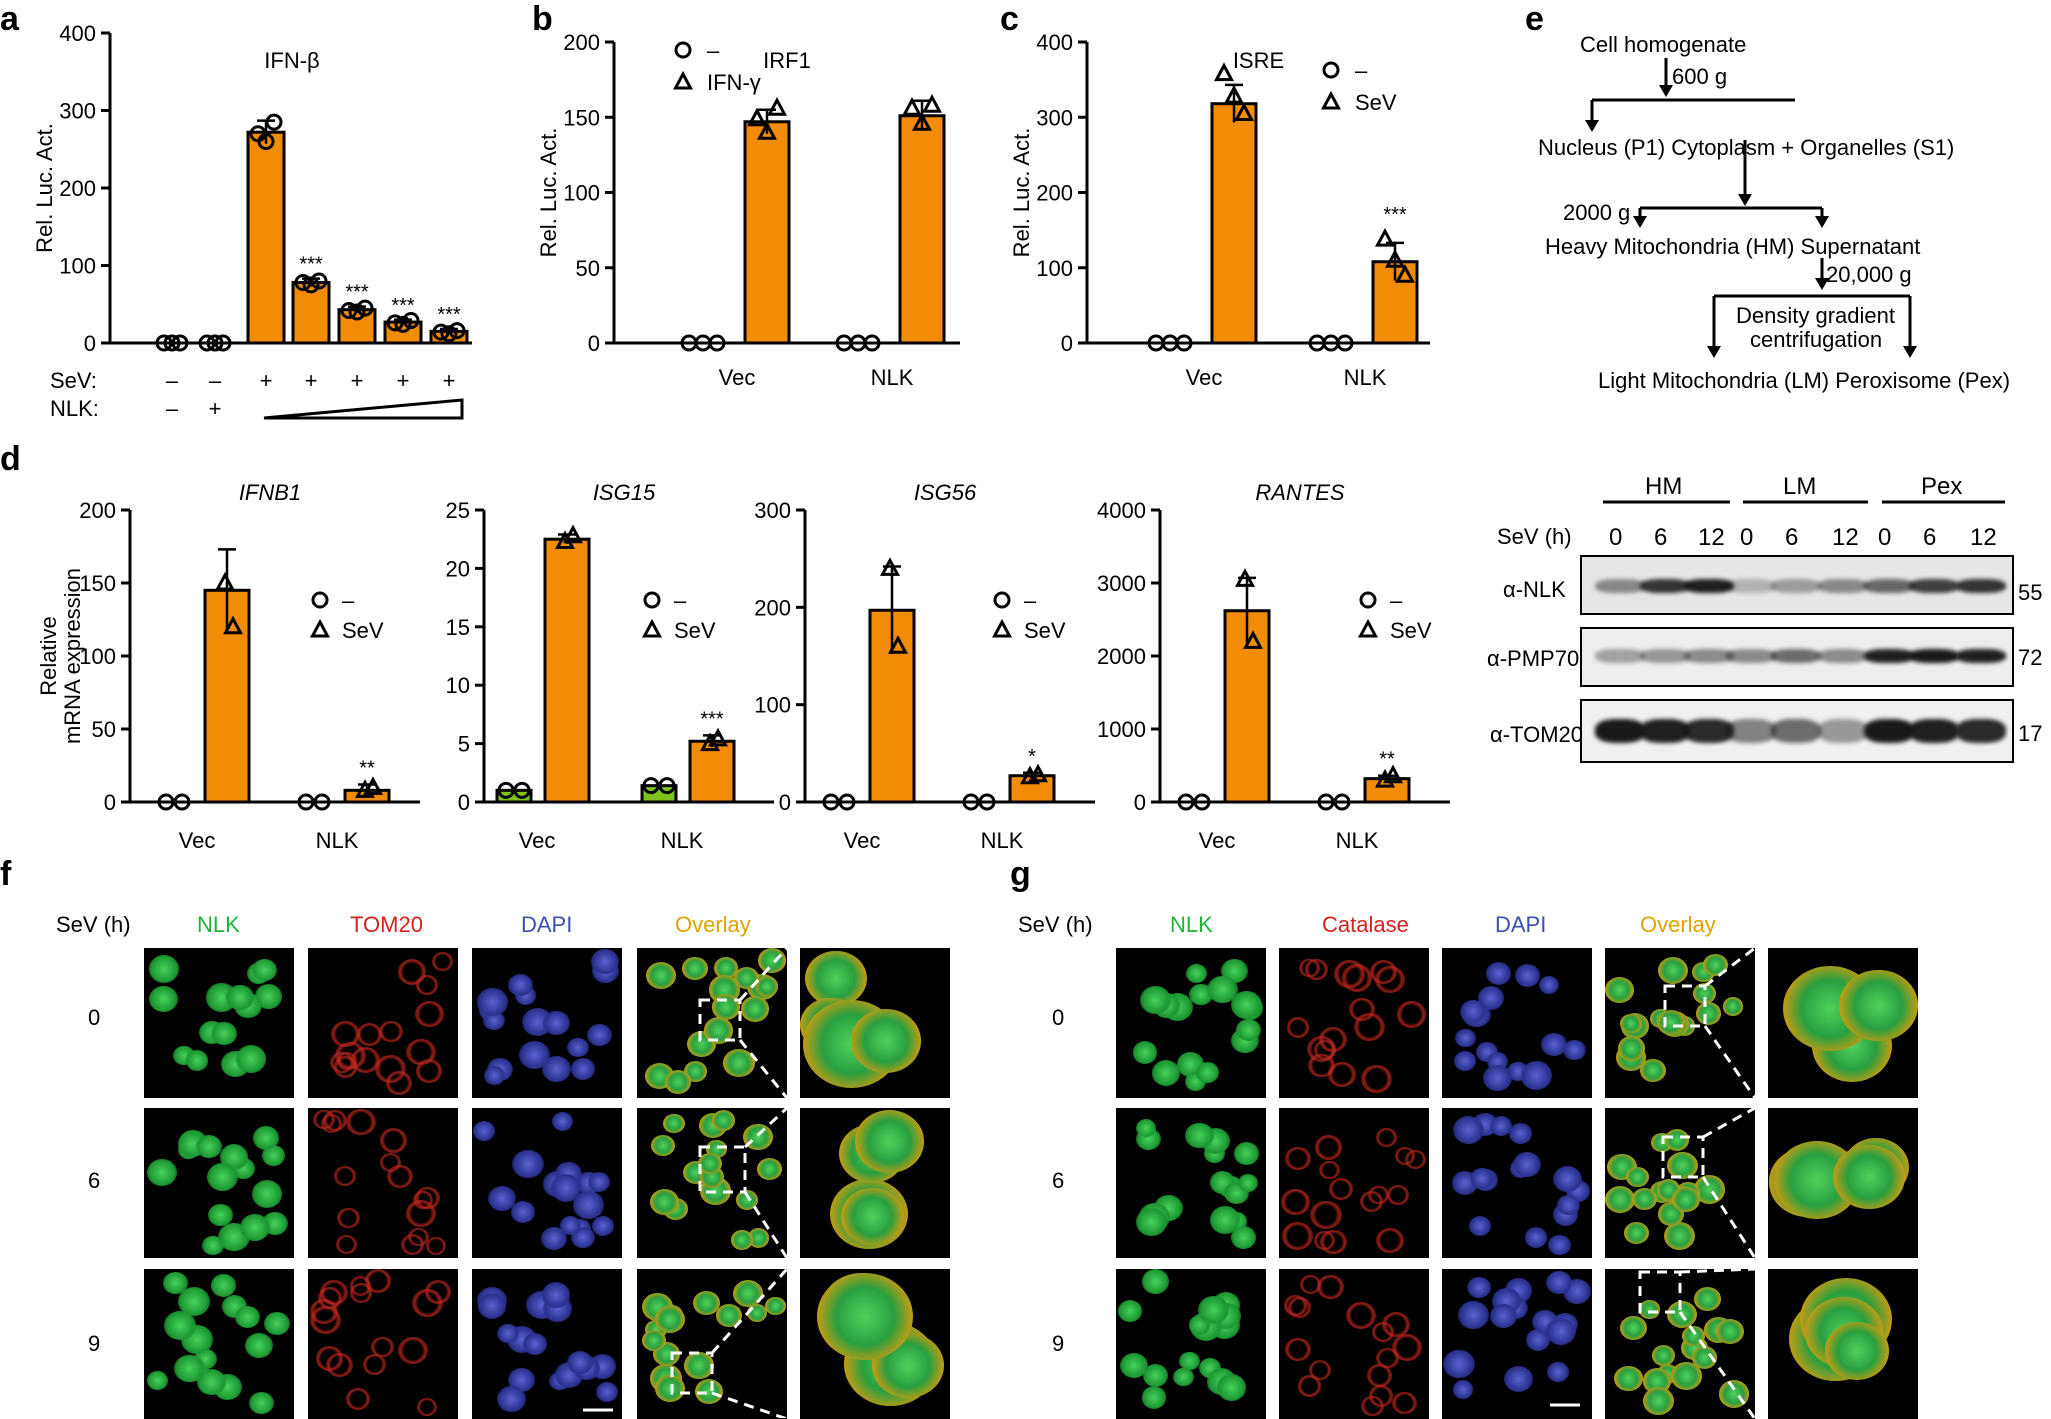 This screenshot has height=1419, width=2051. Describe the element at coordinates (1533, 658) in the screenshot. I see `blot-row-label-pmp70: α-PMP70` at that location.